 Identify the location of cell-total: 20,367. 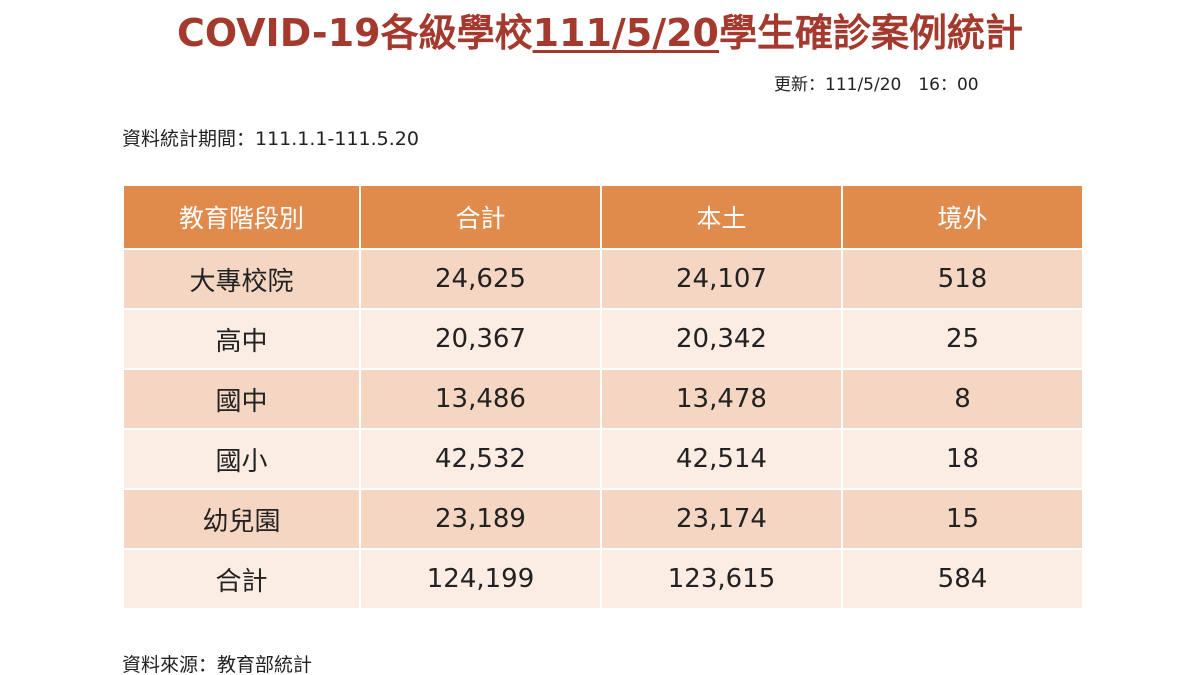
(480, 339).